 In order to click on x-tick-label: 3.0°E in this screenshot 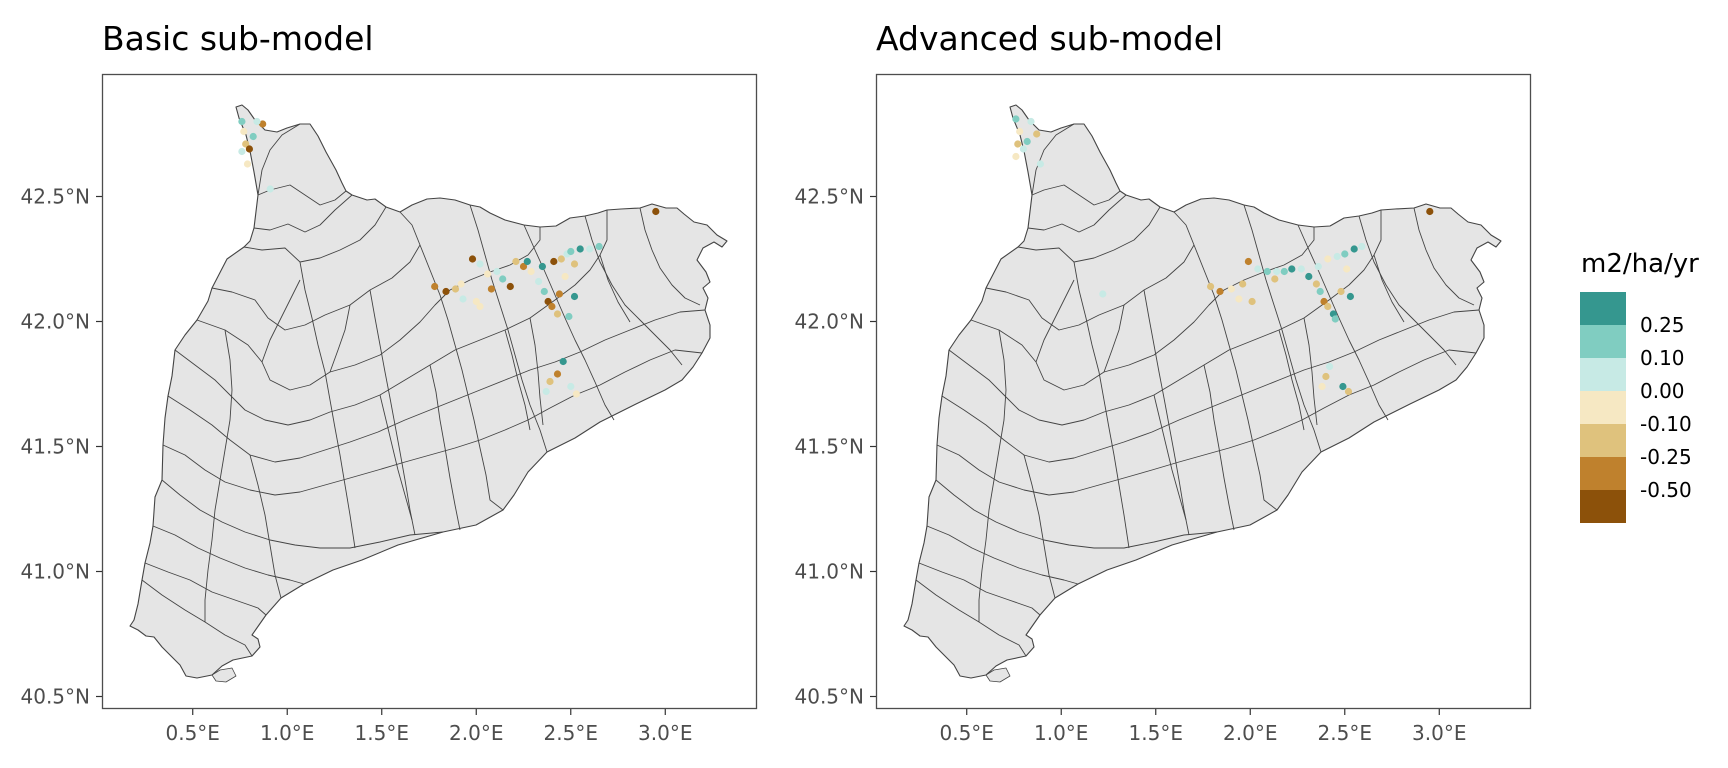, I will do `click(1439, 733)`.